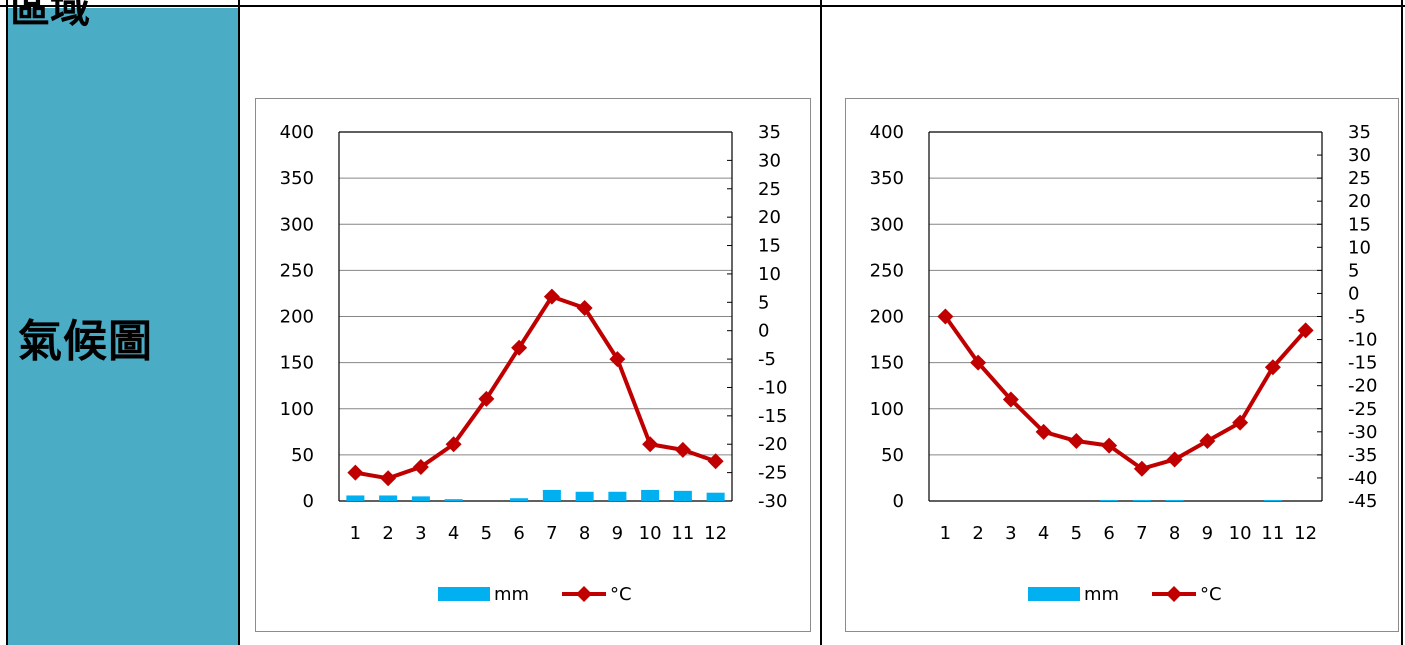 The image size is (1405, 645). I want to click on y-left-tick-label: 250, so click(887, 270).